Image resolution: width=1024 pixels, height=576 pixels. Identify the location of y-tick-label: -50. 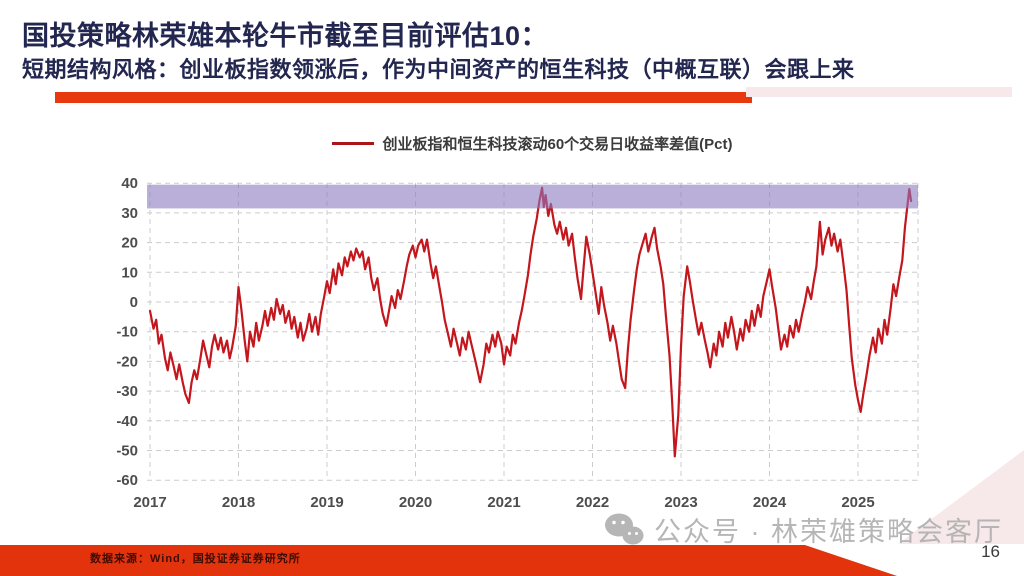
(127, 451).